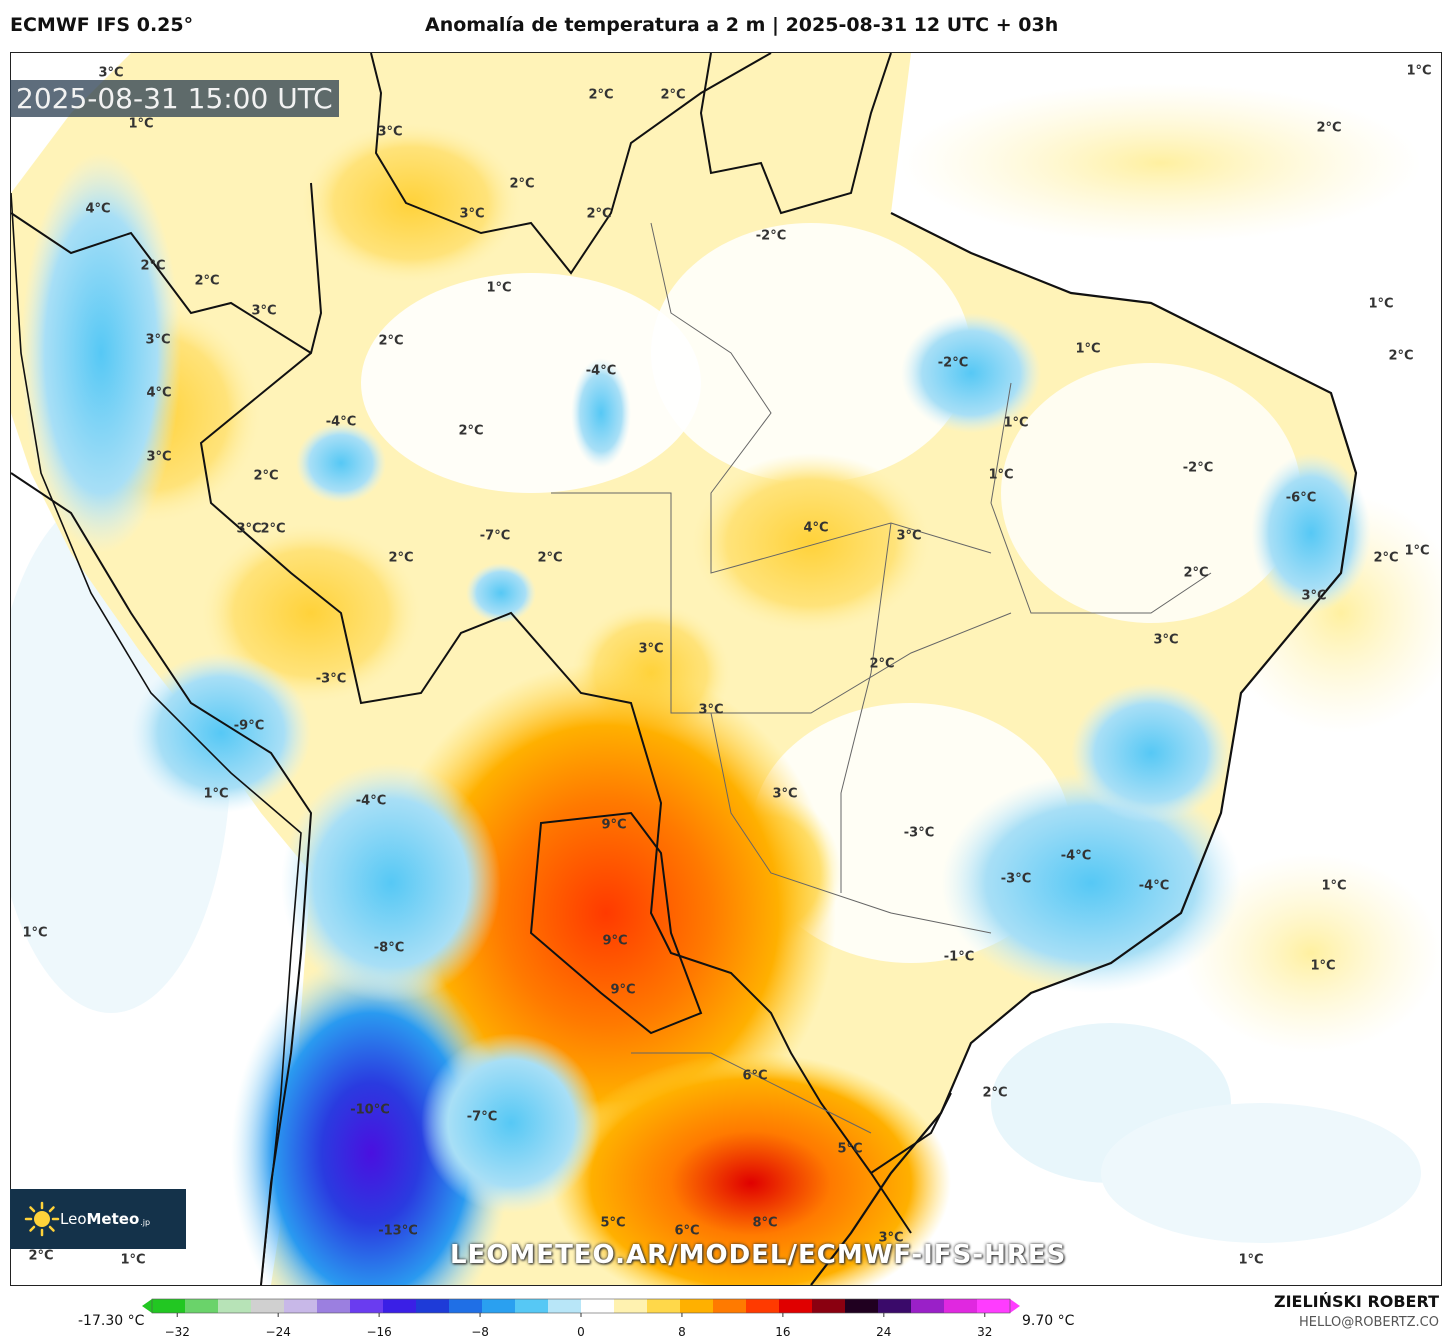  Describe the element at coordinates (174, 98) in the screenshot. I see `valid-time-badge: 2025-08-31 15:00 UTC` at that location.